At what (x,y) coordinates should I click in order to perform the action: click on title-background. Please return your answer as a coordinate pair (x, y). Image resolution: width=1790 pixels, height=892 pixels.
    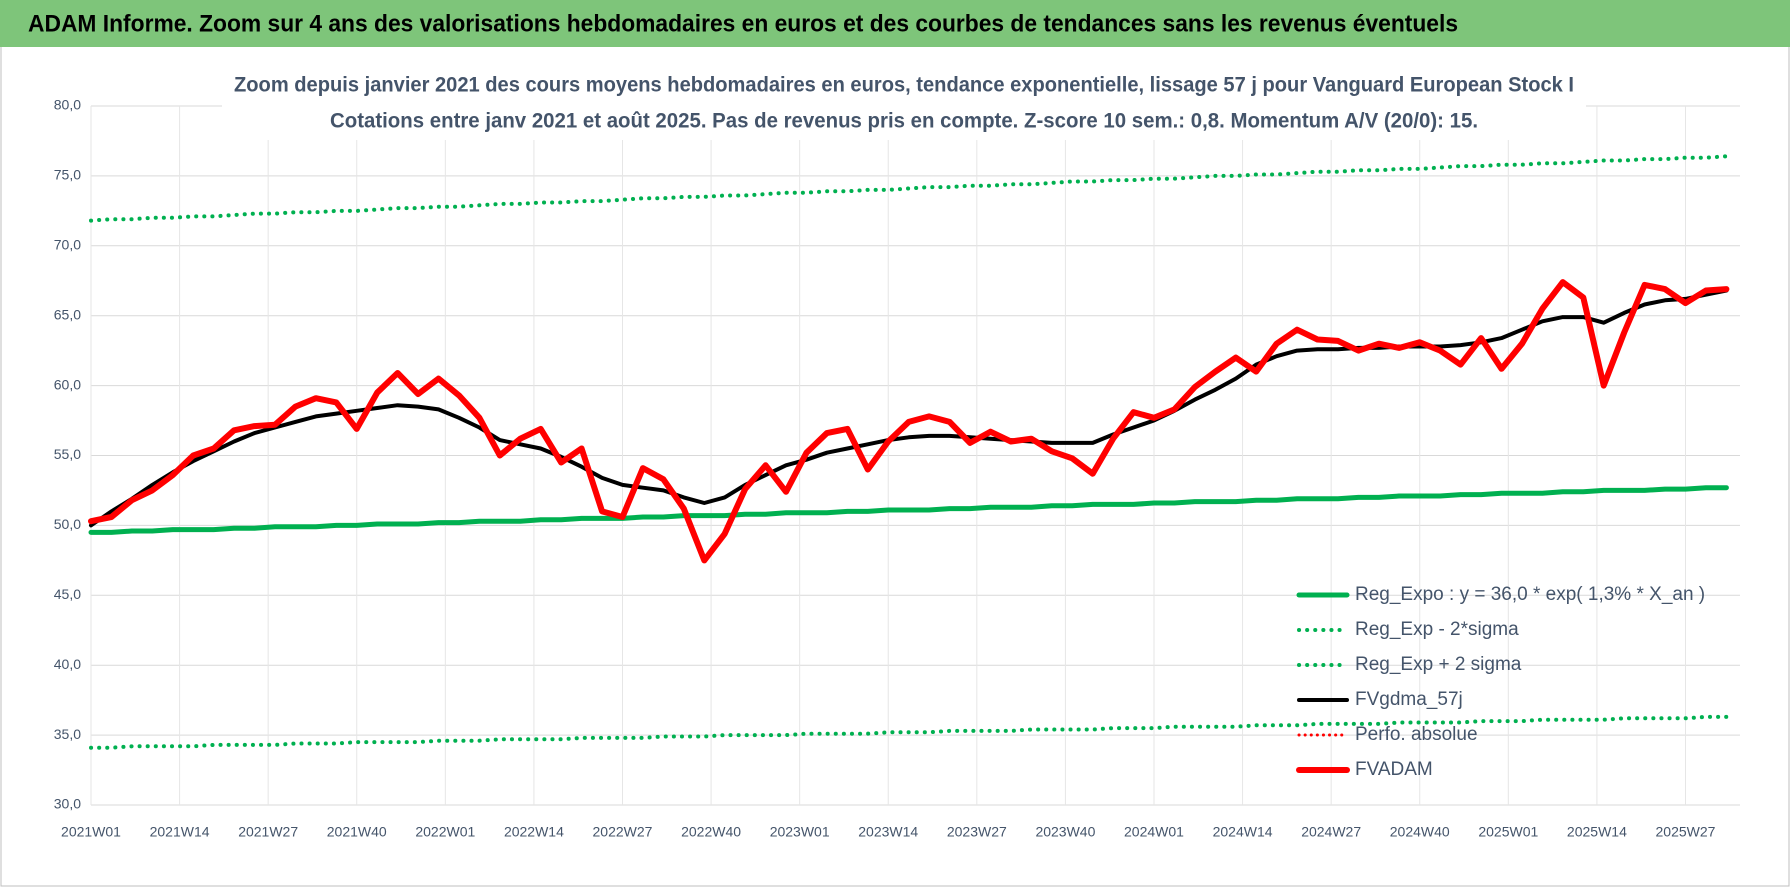
    Looking at the image, I should click on (904, 105).